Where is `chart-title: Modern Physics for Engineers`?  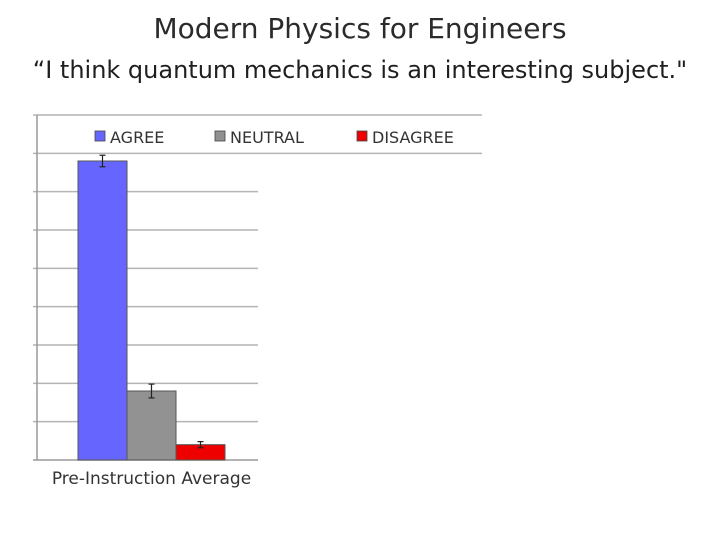 chart-title: Modern Physics for Engineers is located at coordinates (360, 28).